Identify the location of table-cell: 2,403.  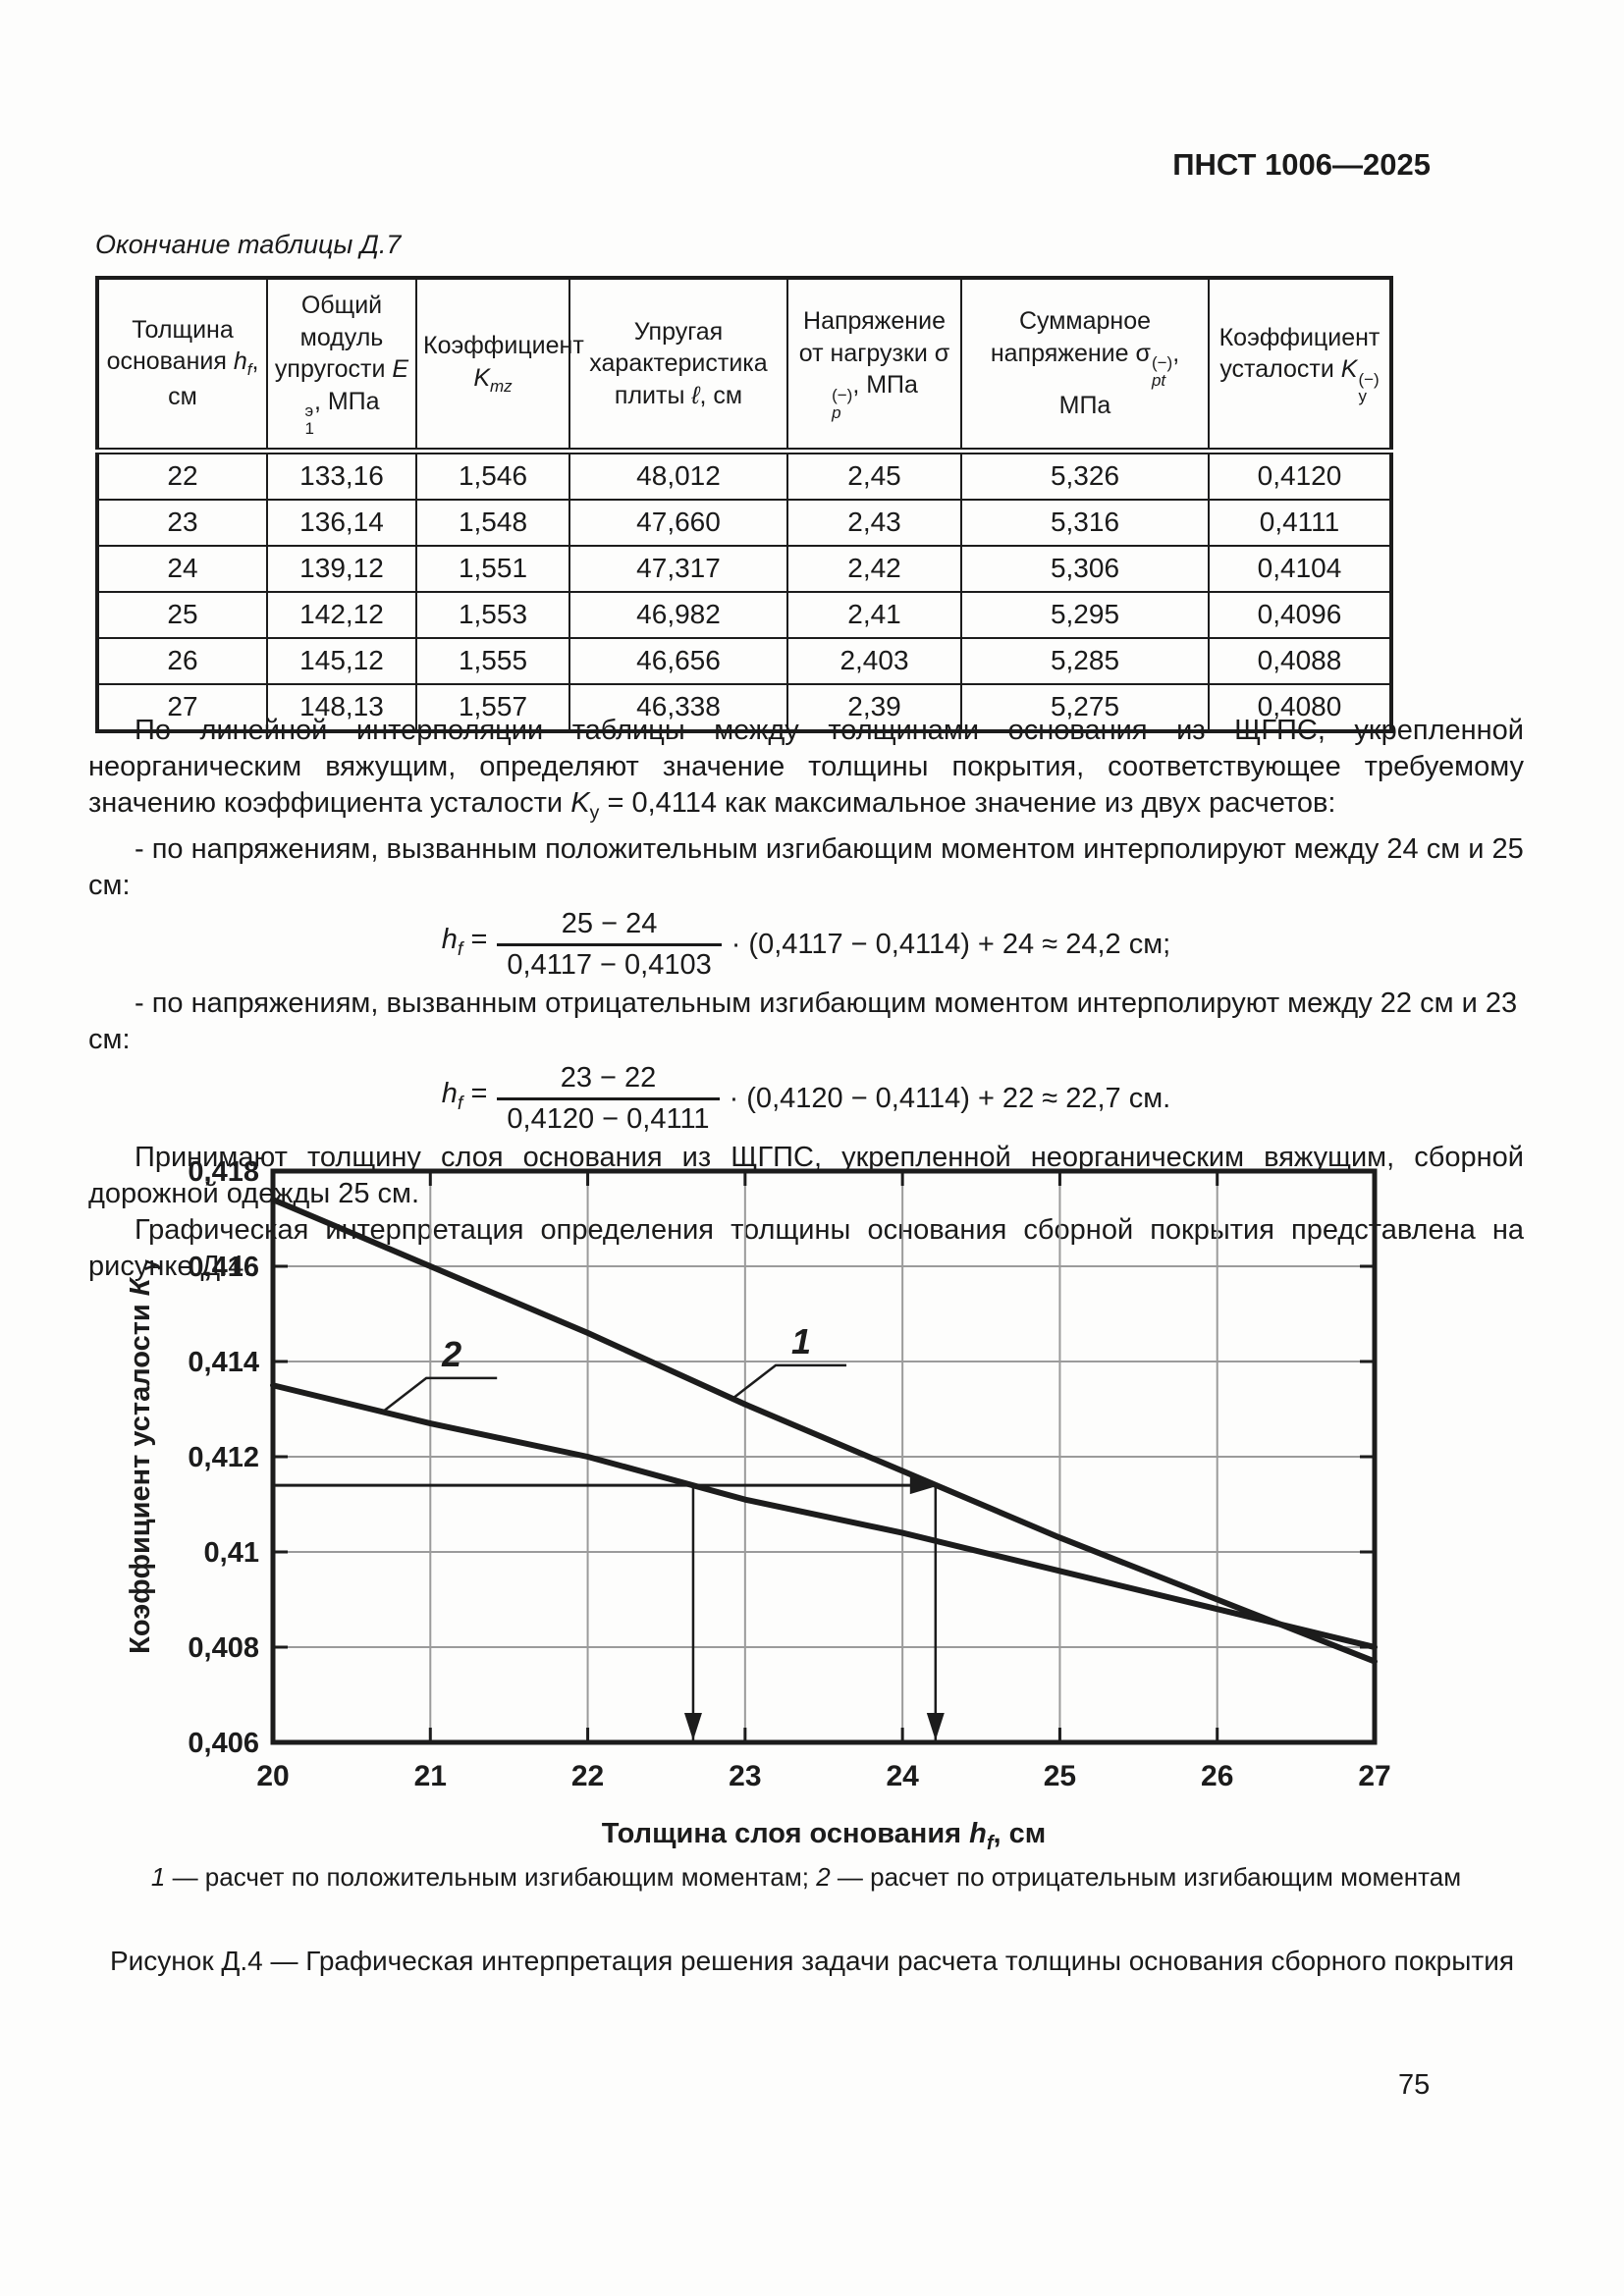
(874, 660).